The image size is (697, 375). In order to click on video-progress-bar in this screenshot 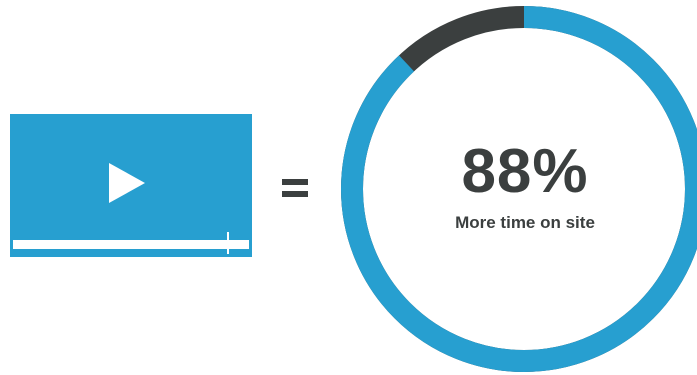, I will do `click(131, 244)`.